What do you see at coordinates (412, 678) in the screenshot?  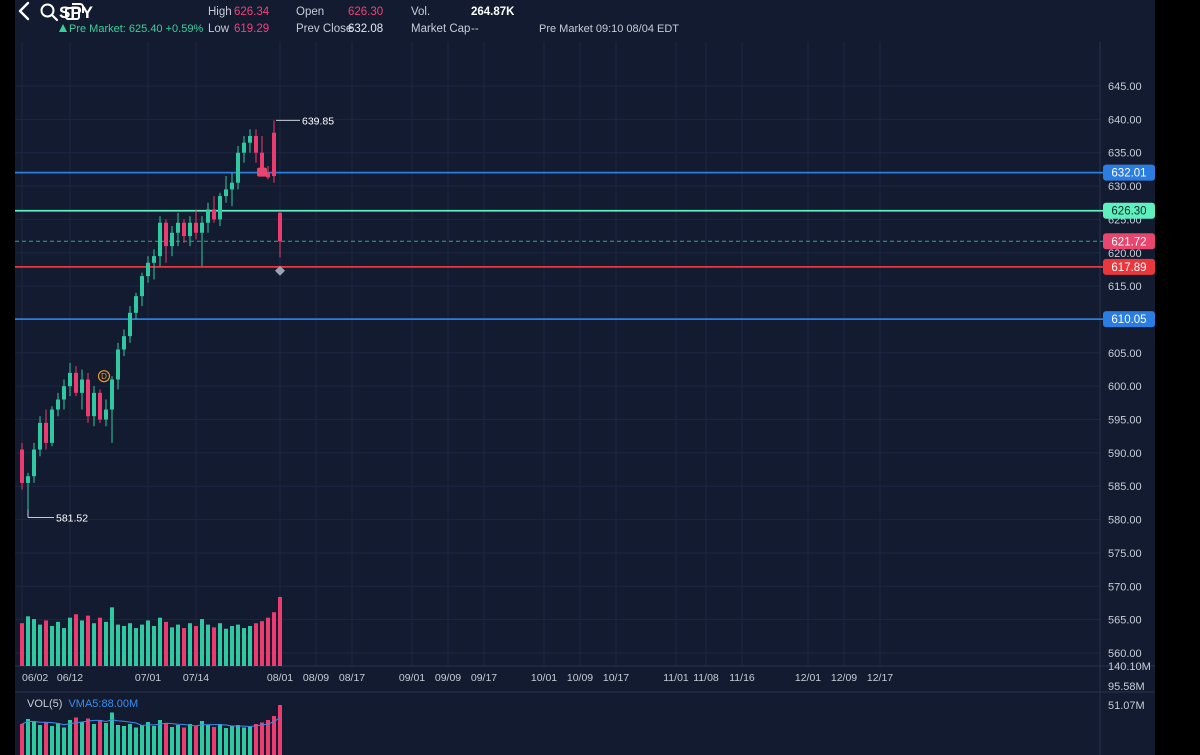 I see `date-tick-label: 09/01` at bounding box center [412, 678].